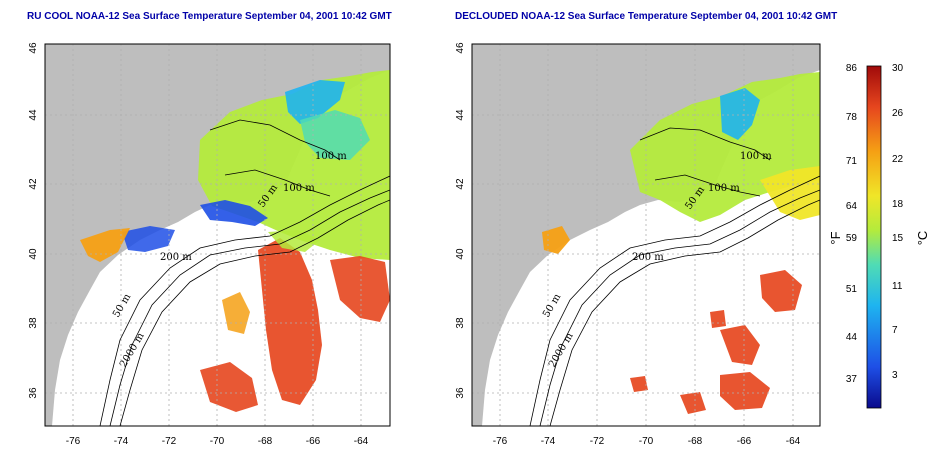  Describe the element at coordinates (460, 48) in the screenshot. I see `right-lat-tick: 46` at that location.